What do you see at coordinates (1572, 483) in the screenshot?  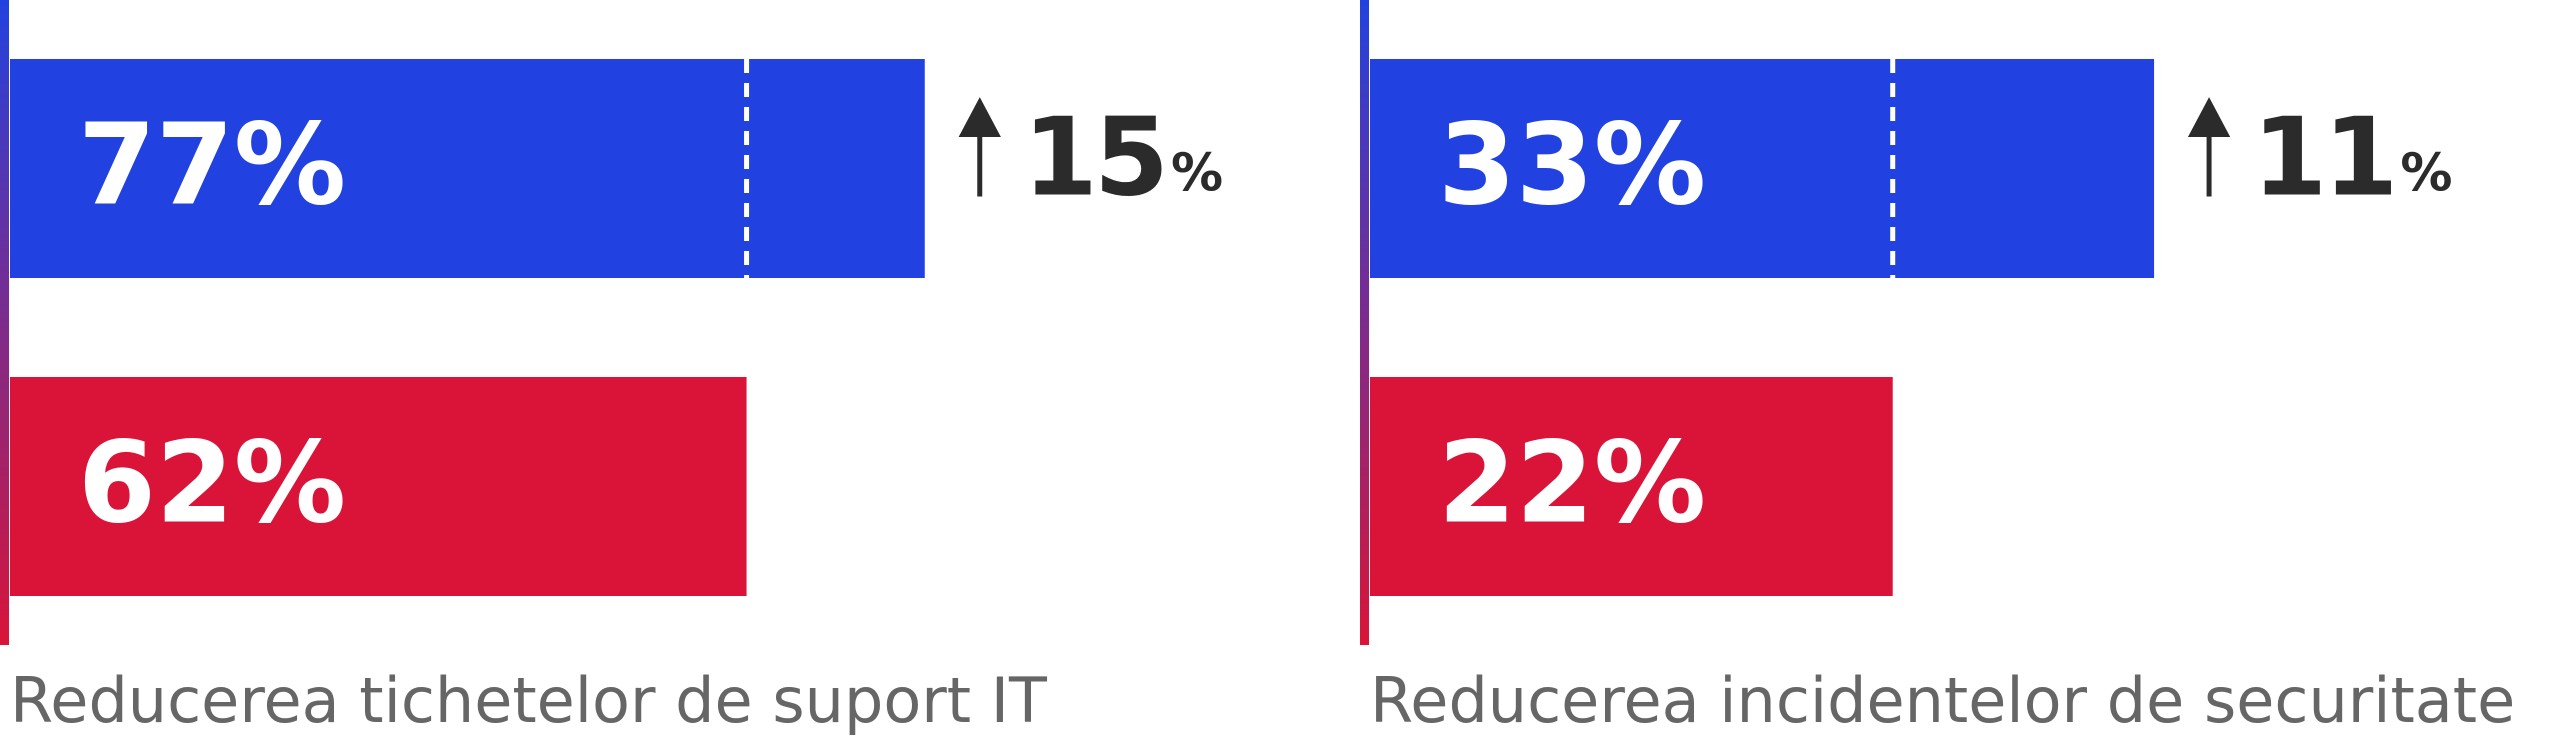 I see `value-label: 22%` at bounding box center [1572, 483].